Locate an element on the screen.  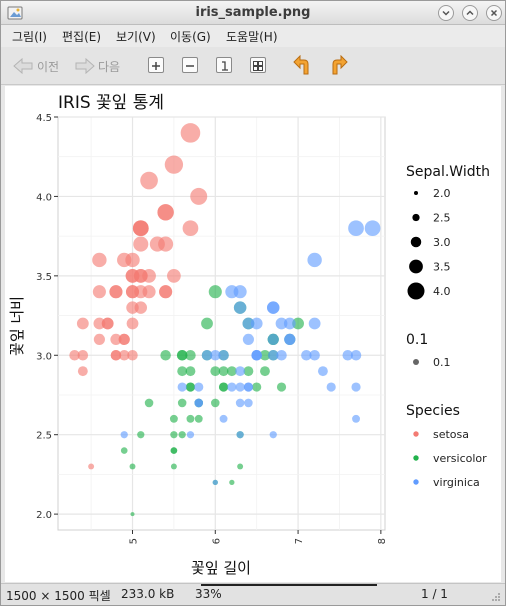
zoom-in-button is located at coordinates (156, 65).